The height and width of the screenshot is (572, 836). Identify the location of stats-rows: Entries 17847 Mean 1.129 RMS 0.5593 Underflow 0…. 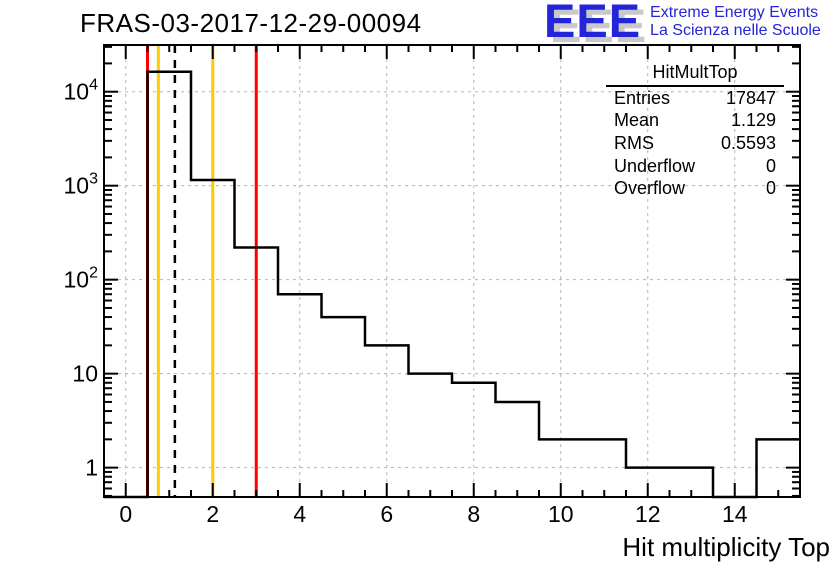
(695, 143).